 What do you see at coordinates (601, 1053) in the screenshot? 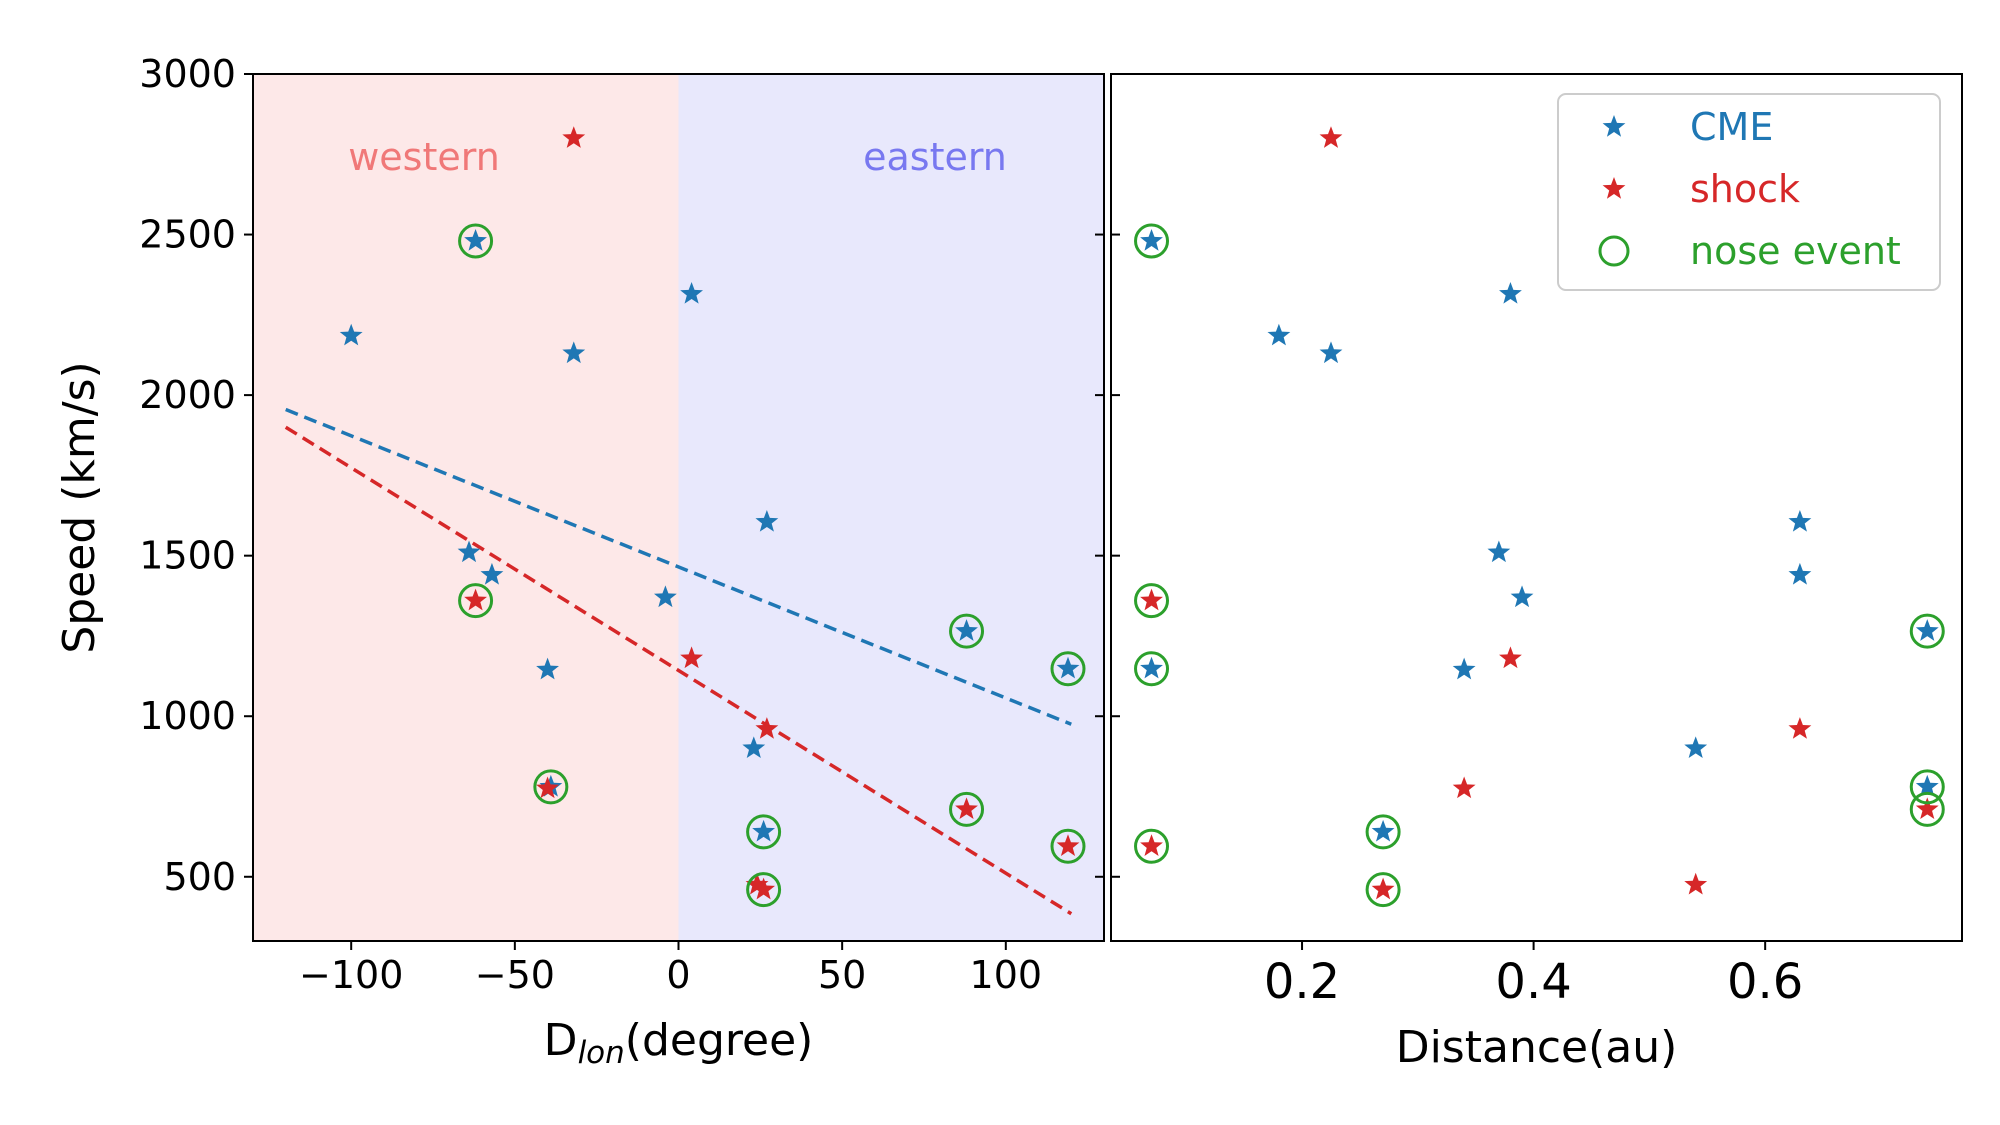
I see `x-label-subscript: lon` at bounding box center [601, 1053].